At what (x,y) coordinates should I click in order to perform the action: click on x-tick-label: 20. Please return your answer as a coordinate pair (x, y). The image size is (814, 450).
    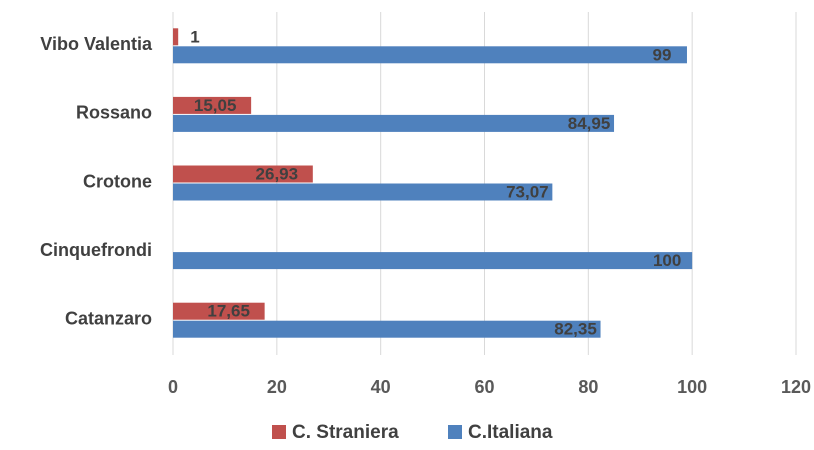
    Looking at the image, I should click on (277, 387).